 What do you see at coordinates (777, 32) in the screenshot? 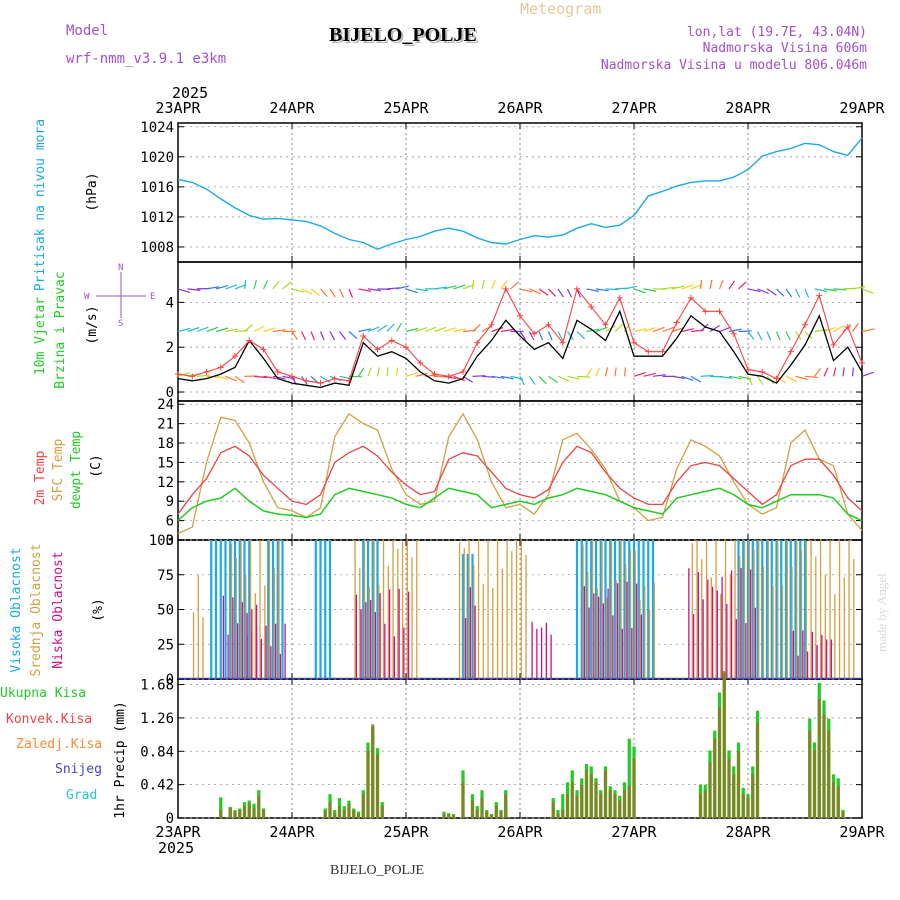
I see `lonlat-text: lon,lat (19.7E, 43.04N)` at bounding box center [777, 32].